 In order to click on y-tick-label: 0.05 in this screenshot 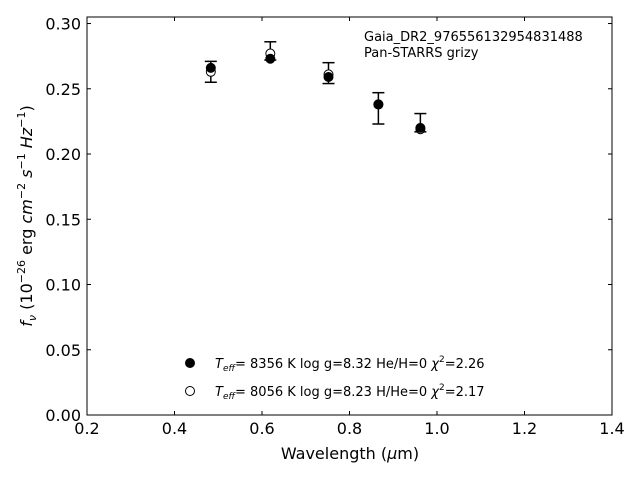, I will do `click(63, 350)`.